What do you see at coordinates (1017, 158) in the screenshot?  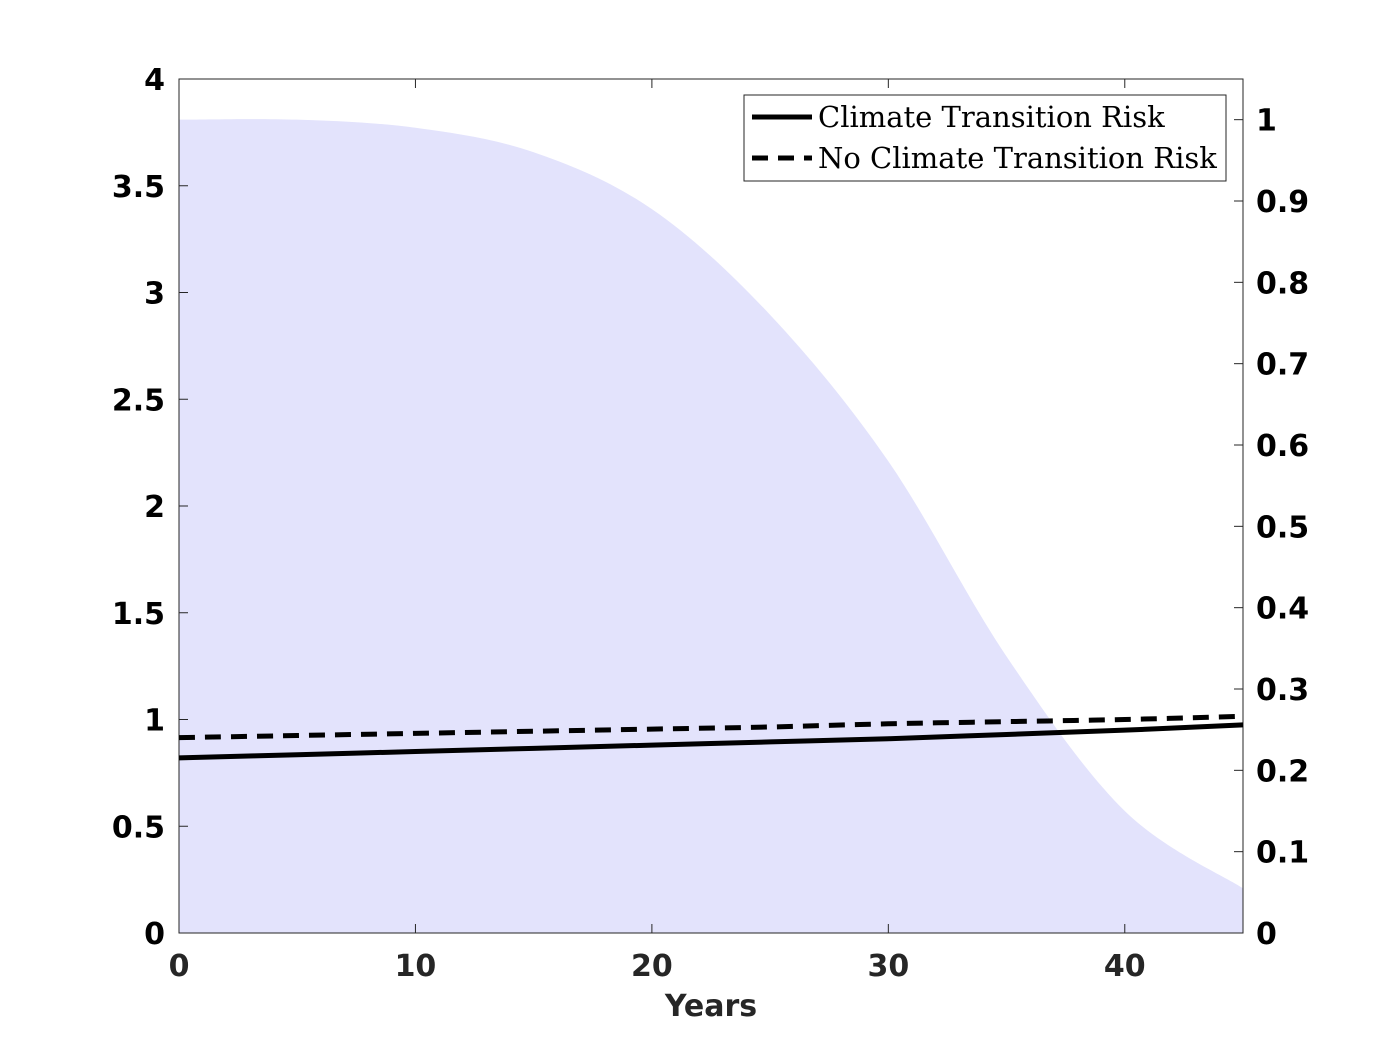 I see `legend-label-no-climate-transition-risk: No Climate Transition Risk` at bounding box center [1017, 158].